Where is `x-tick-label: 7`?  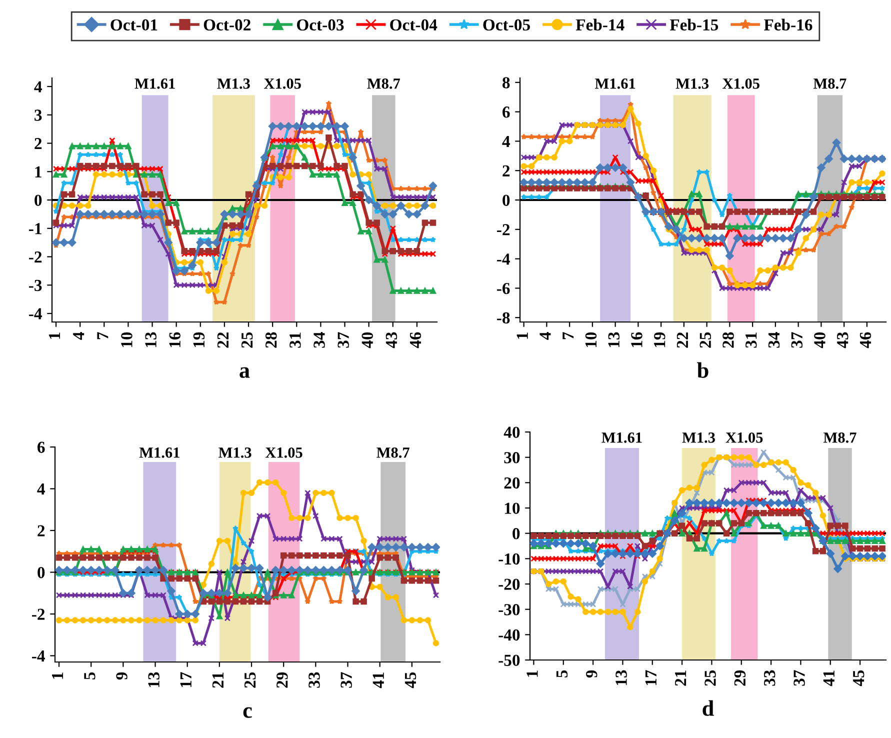
x-tick-label: 7 is located at coordinates (102, 336).